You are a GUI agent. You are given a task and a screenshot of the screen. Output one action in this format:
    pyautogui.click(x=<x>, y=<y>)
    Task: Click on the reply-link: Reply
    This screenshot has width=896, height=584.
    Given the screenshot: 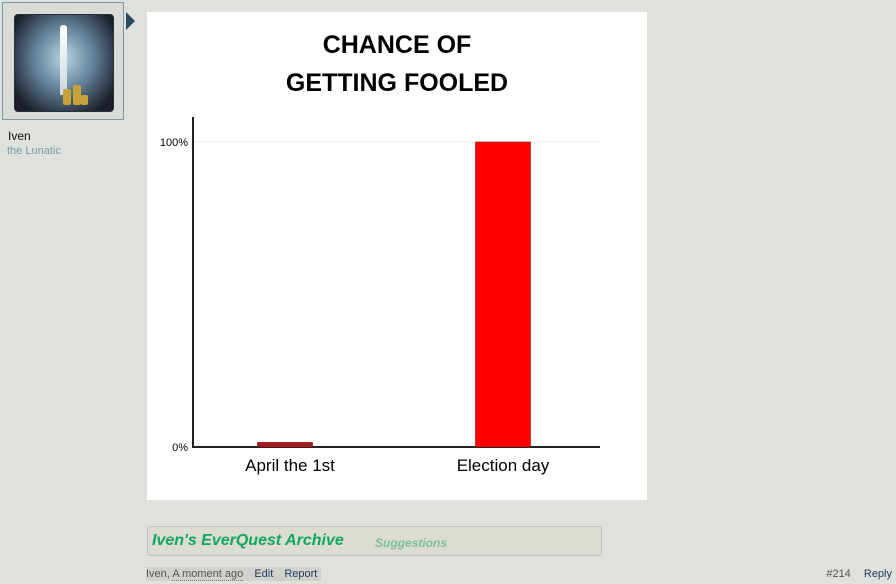 What is the action you would take?
    pyautogui.click(x=877, y=574)
    